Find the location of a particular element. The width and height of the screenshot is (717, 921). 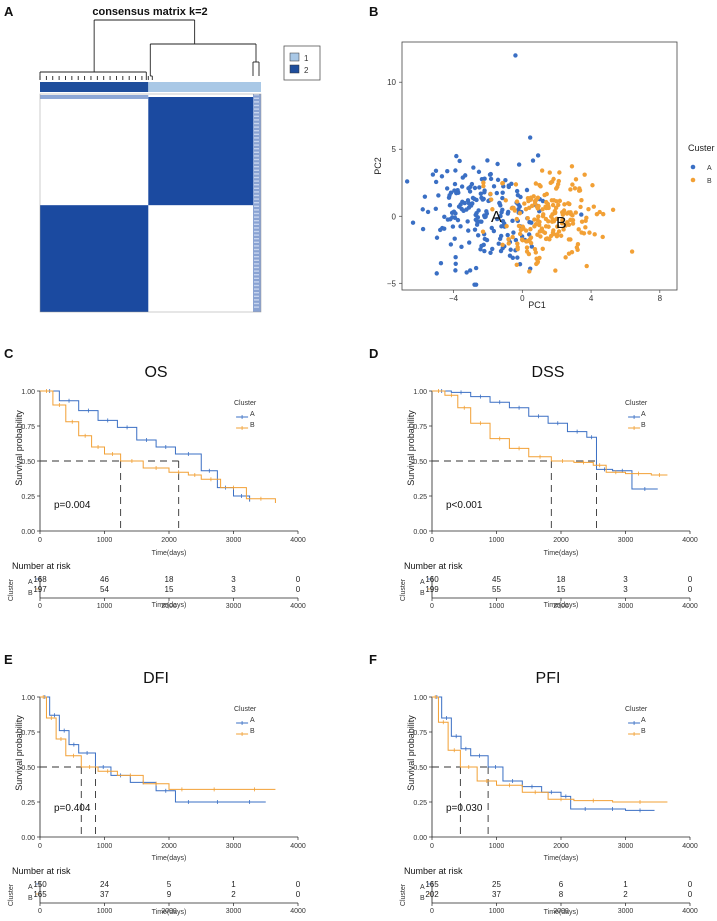

risk-count-a: 3 is located at coordinates (233, 579).